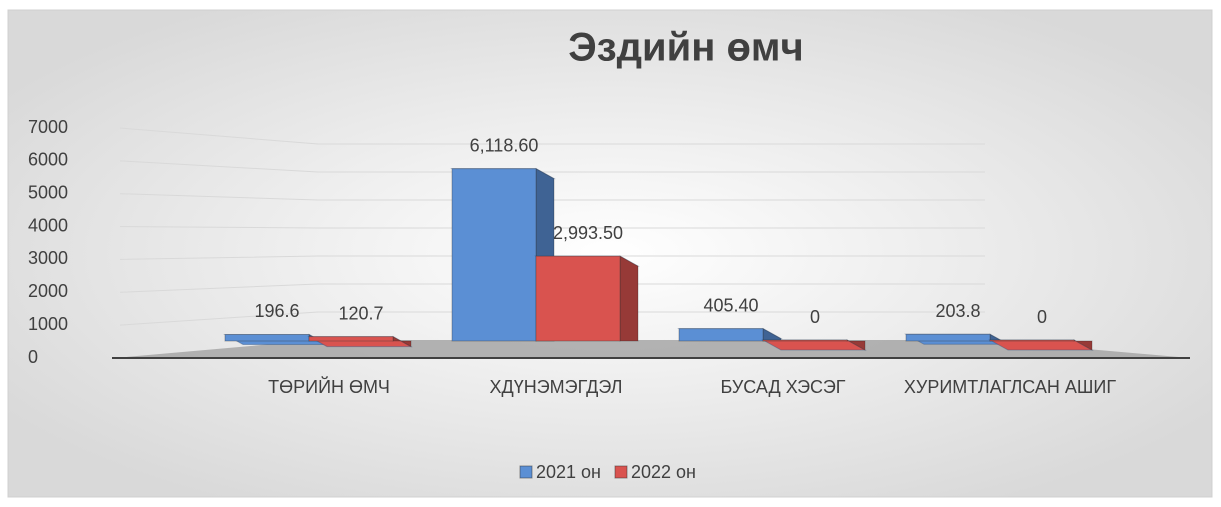  Describe the element at coordinates (685, 48) in the screenshot. I see `chart-title: Эздийн өмч` at that location.